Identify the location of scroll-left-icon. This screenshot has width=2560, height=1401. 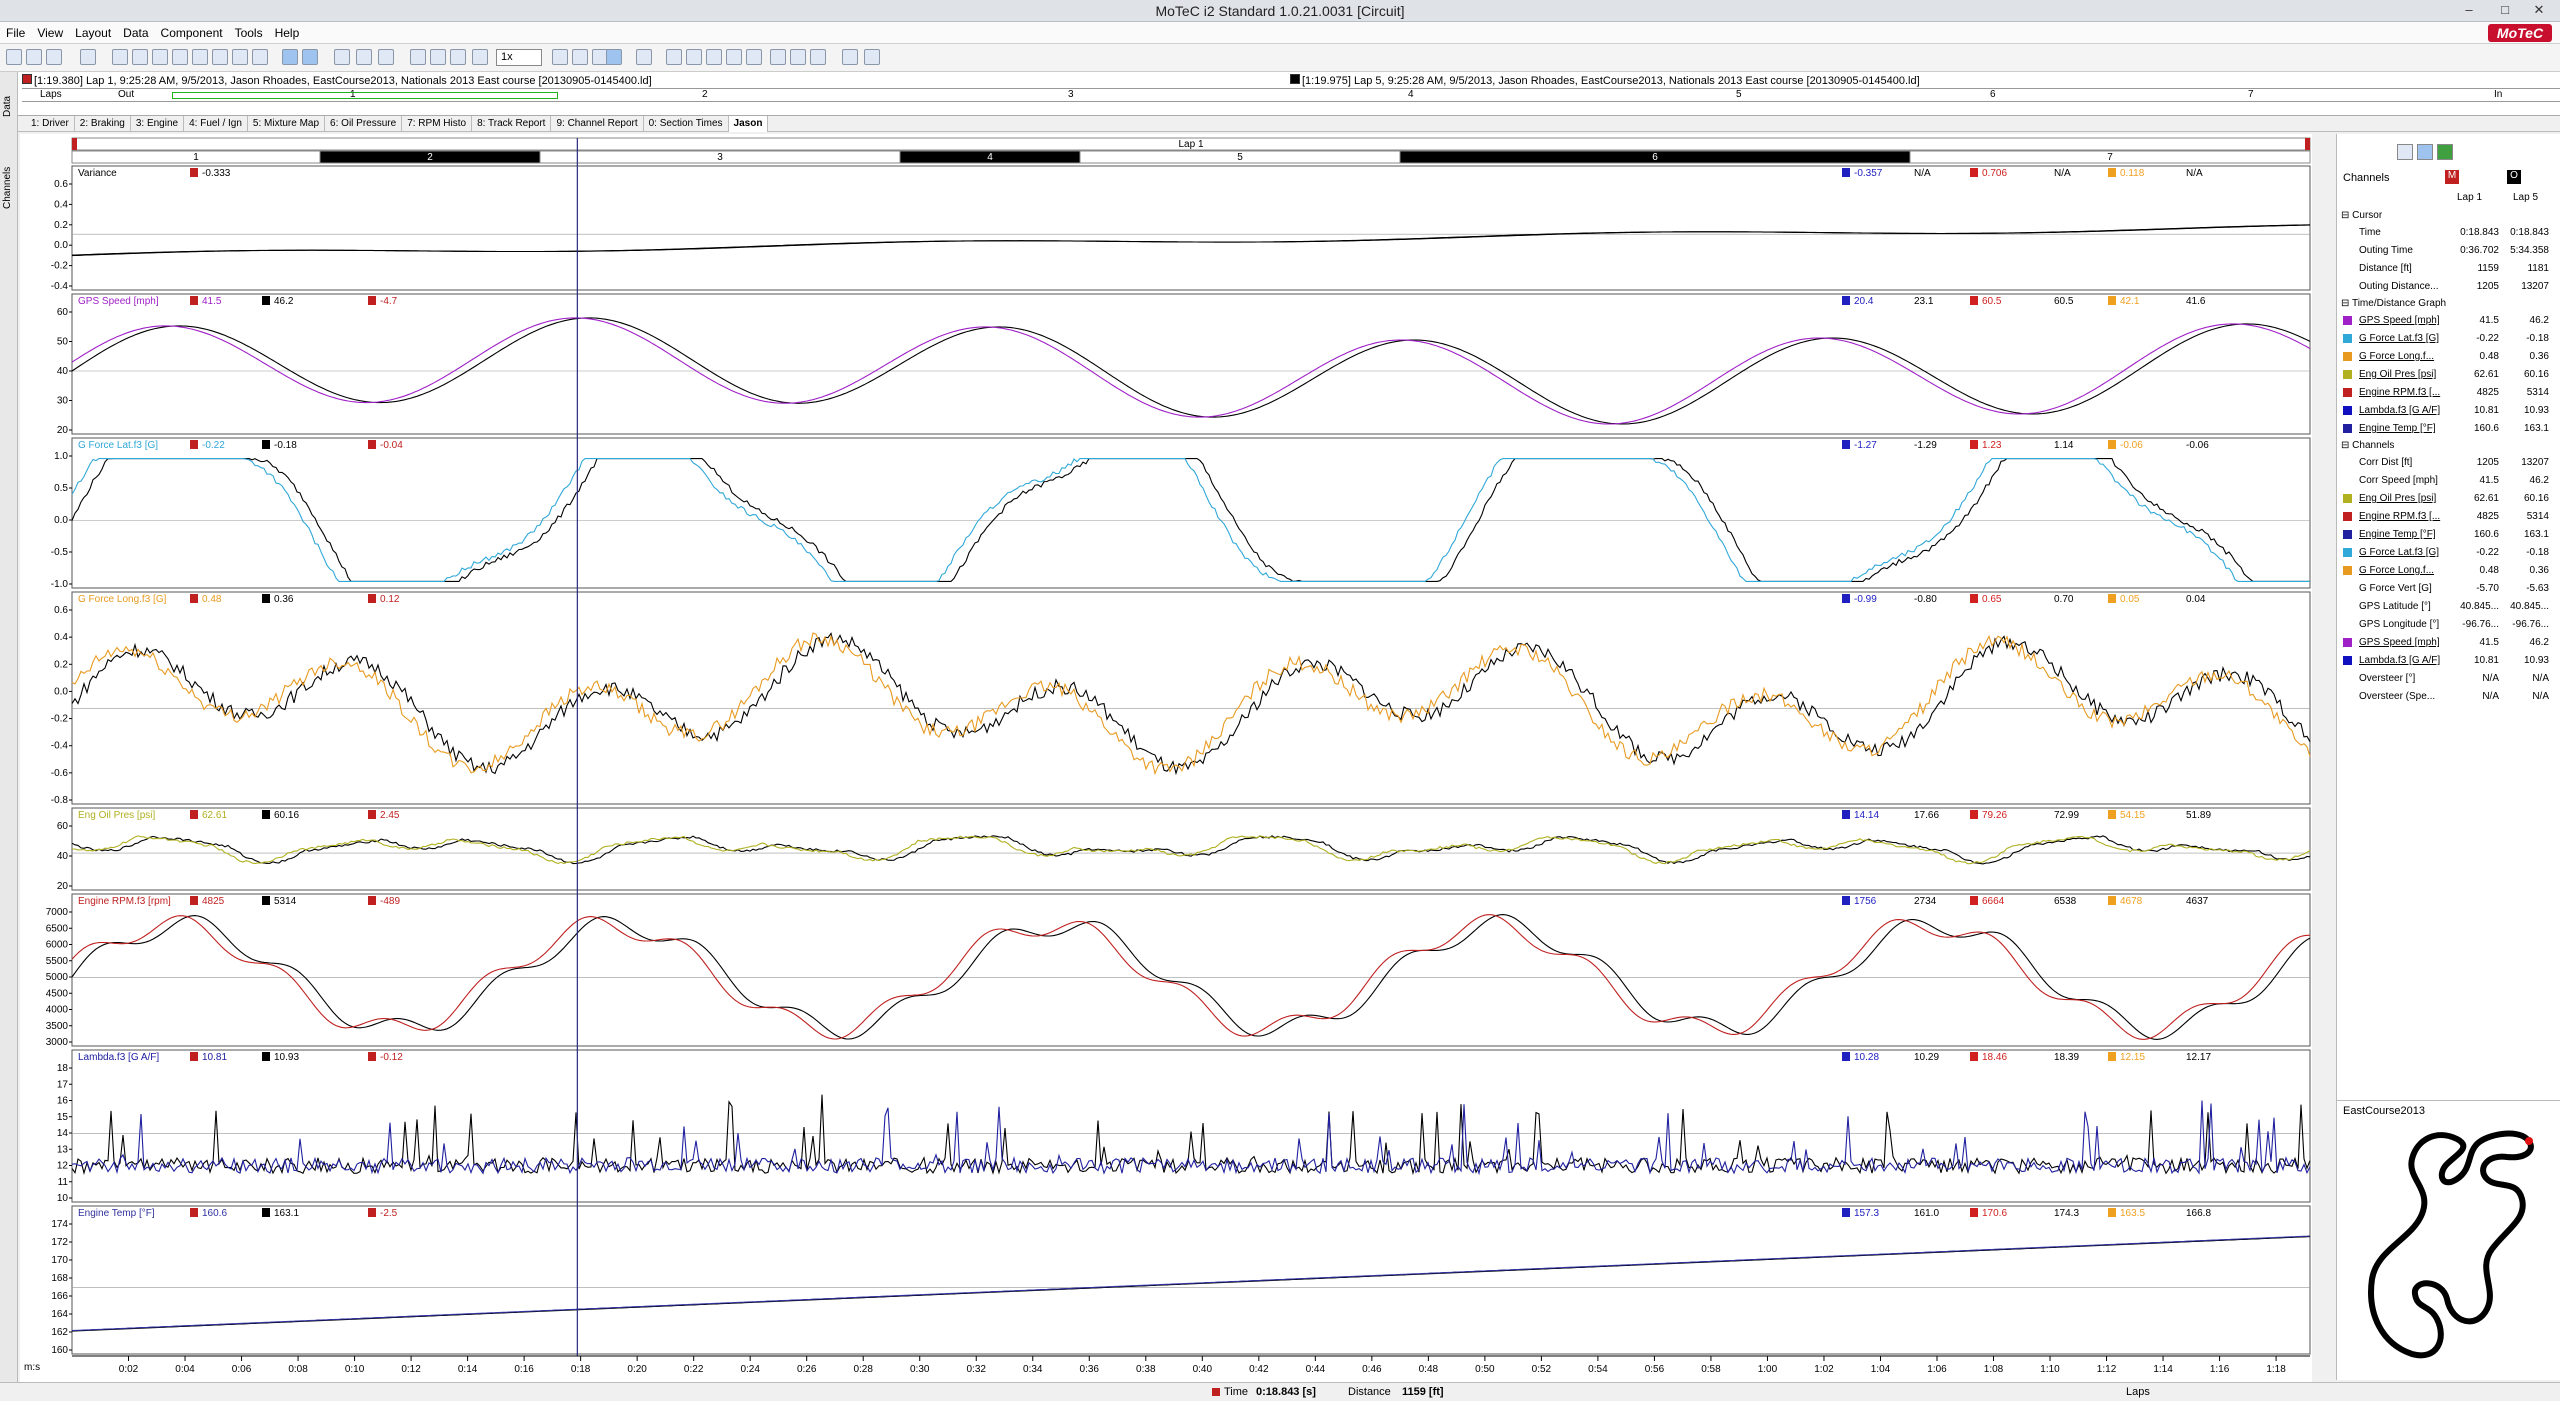
(778, 57).